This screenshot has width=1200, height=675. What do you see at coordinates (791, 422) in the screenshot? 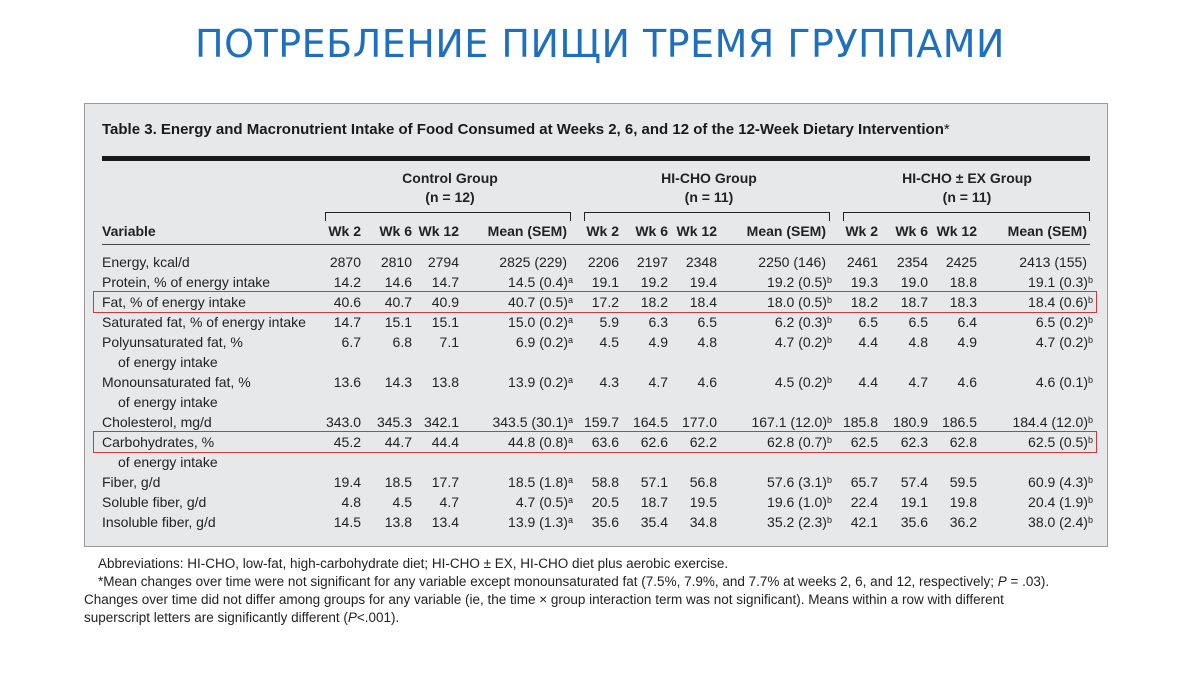
I see `cell-mean-sem: 167.1 (12.0)b` at bounding box center [791, 422].